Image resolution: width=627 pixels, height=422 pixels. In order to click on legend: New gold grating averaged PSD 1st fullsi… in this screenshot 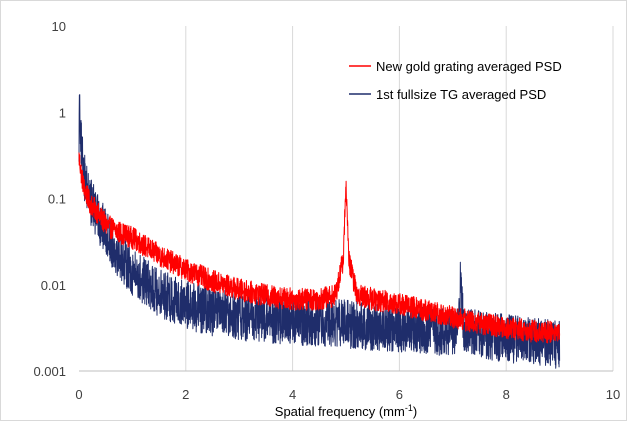, I will do `click(455, 80)`.